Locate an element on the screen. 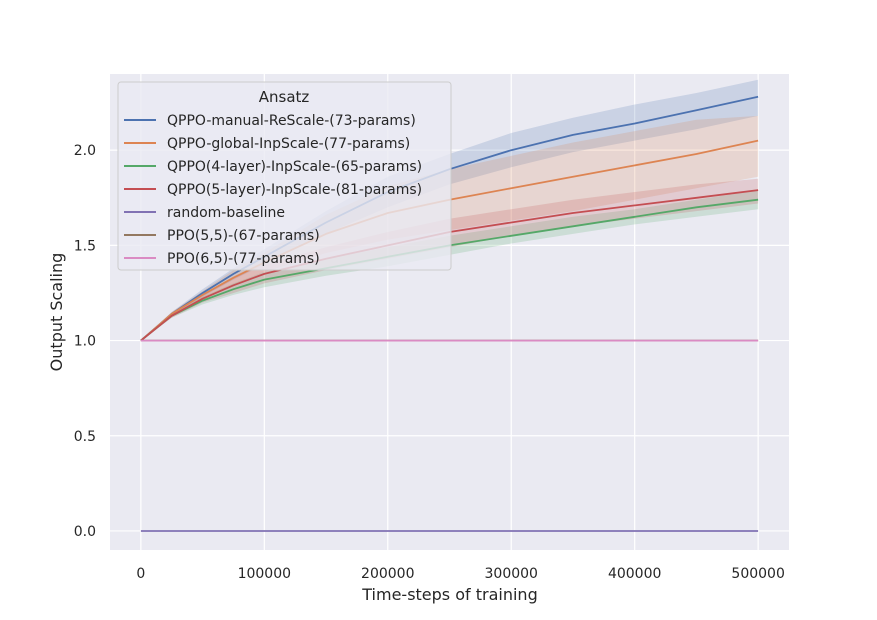 Image resolution: width=877 pixels, height=620 pixels. x-tick-label: 100000 is located at coordinates (264, 574).